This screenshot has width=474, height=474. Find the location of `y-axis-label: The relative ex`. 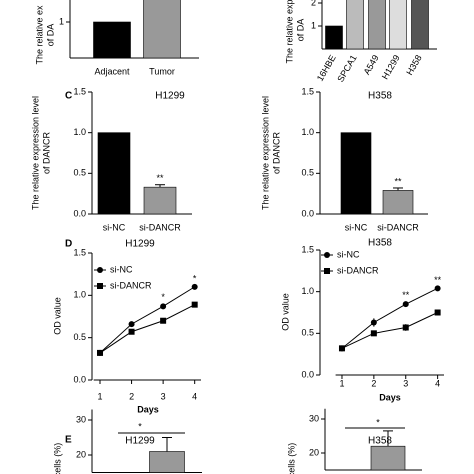

y-axis-label: The relative ex is located at coordinates (39, 35).